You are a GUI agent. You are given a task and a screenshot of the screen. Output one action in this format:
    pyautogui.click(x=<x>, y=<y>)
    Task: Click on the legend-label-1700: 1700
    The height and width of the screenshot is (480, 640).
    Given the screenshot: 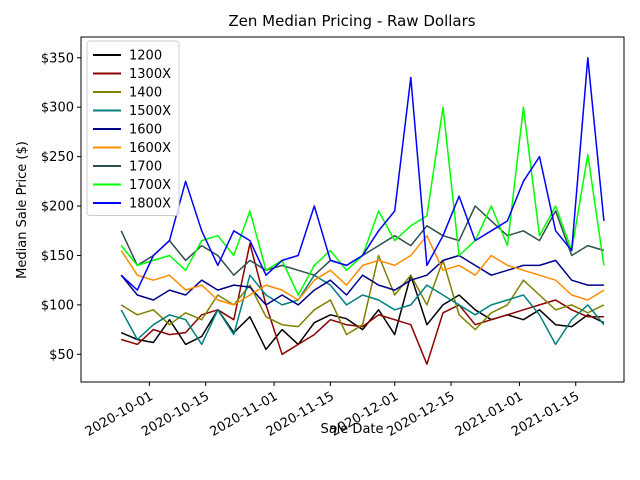 What is the action you would take?
    pyautogui.click(x=145, y=167)
    